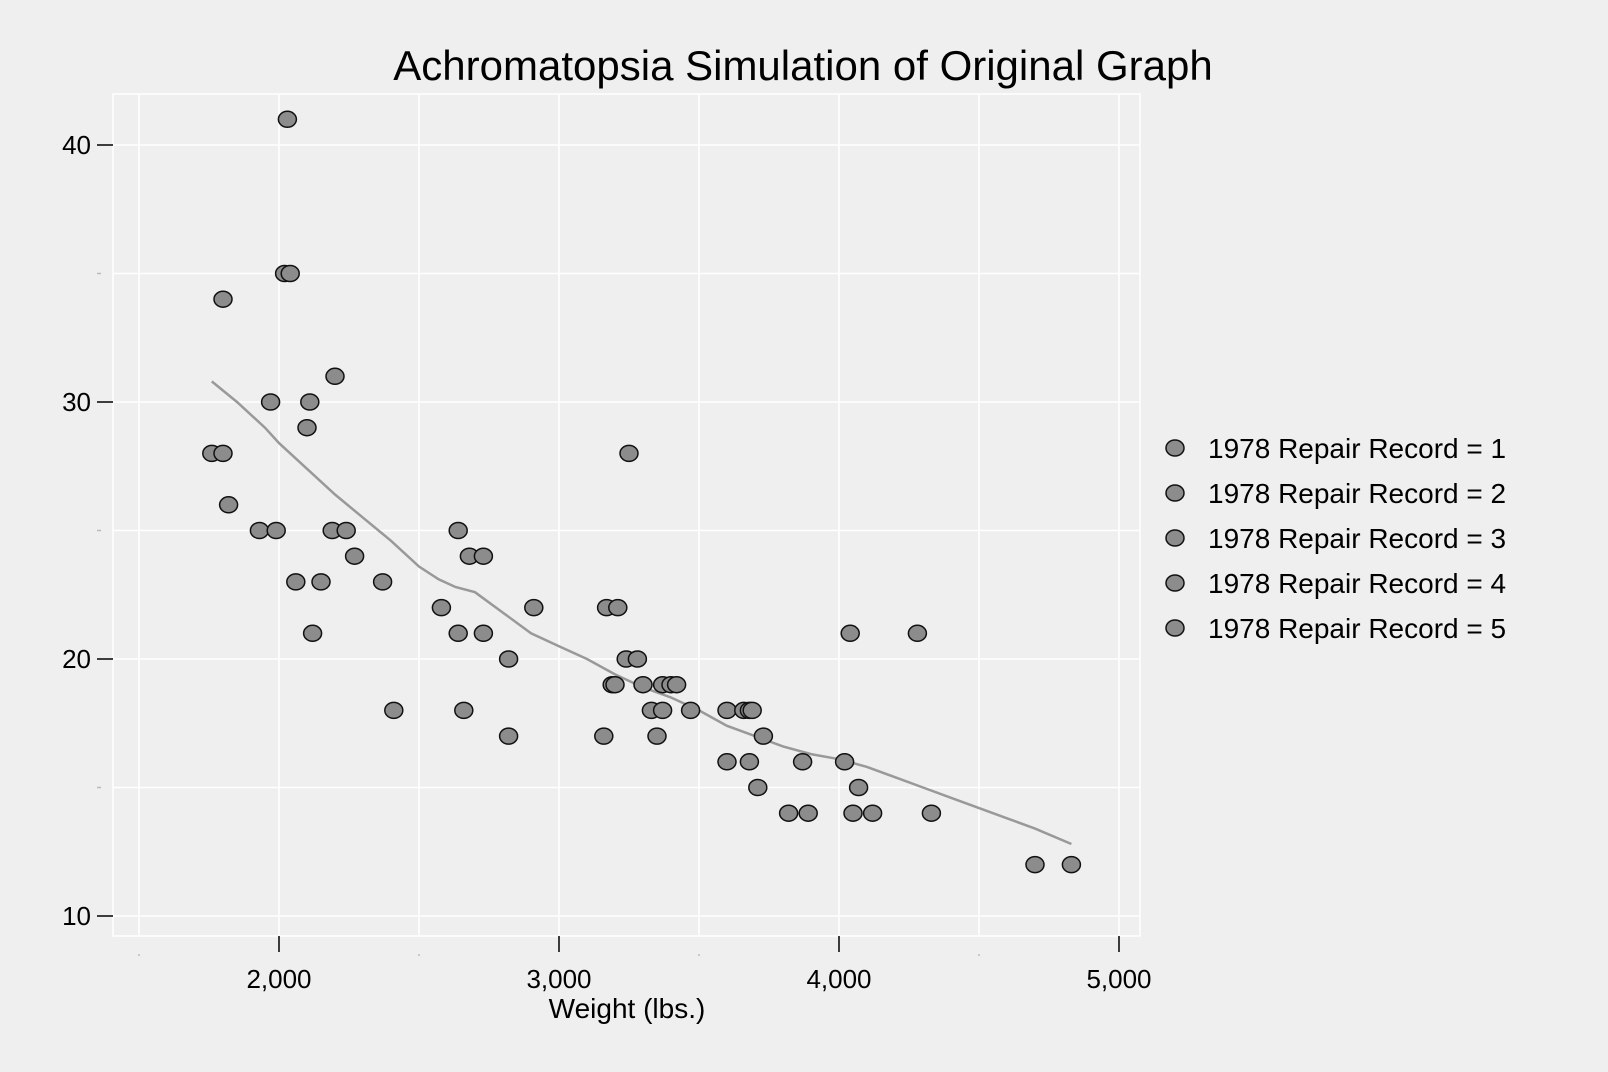 Image resolution: width=1608 pixels, height=1072 pixels. Describe the element at coordinates (1357, 448) in the screenshot. I see `legend-label: 1978 Repair Record = 1` at that location.